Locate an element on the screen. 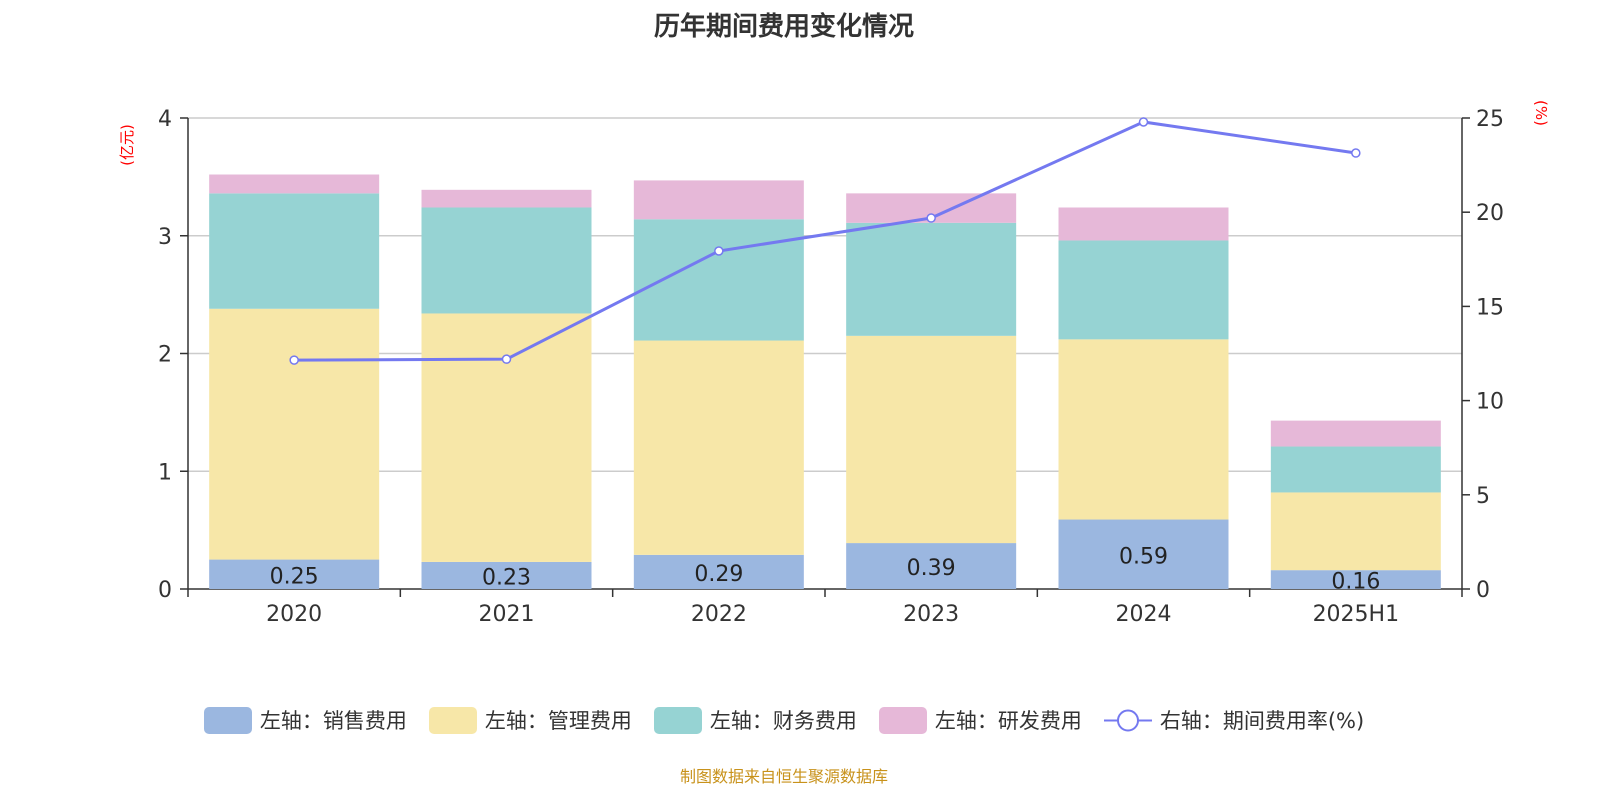  bar-data-label: 0.29 is located at coordinates (718, 574).